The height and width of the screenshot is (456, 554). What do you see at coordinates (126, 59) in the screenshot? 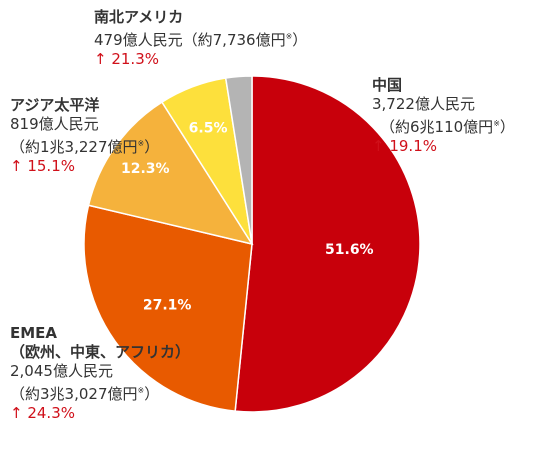
I see `label-americas-growth: ↑ 21.3%` at bounding box center [126, 59].